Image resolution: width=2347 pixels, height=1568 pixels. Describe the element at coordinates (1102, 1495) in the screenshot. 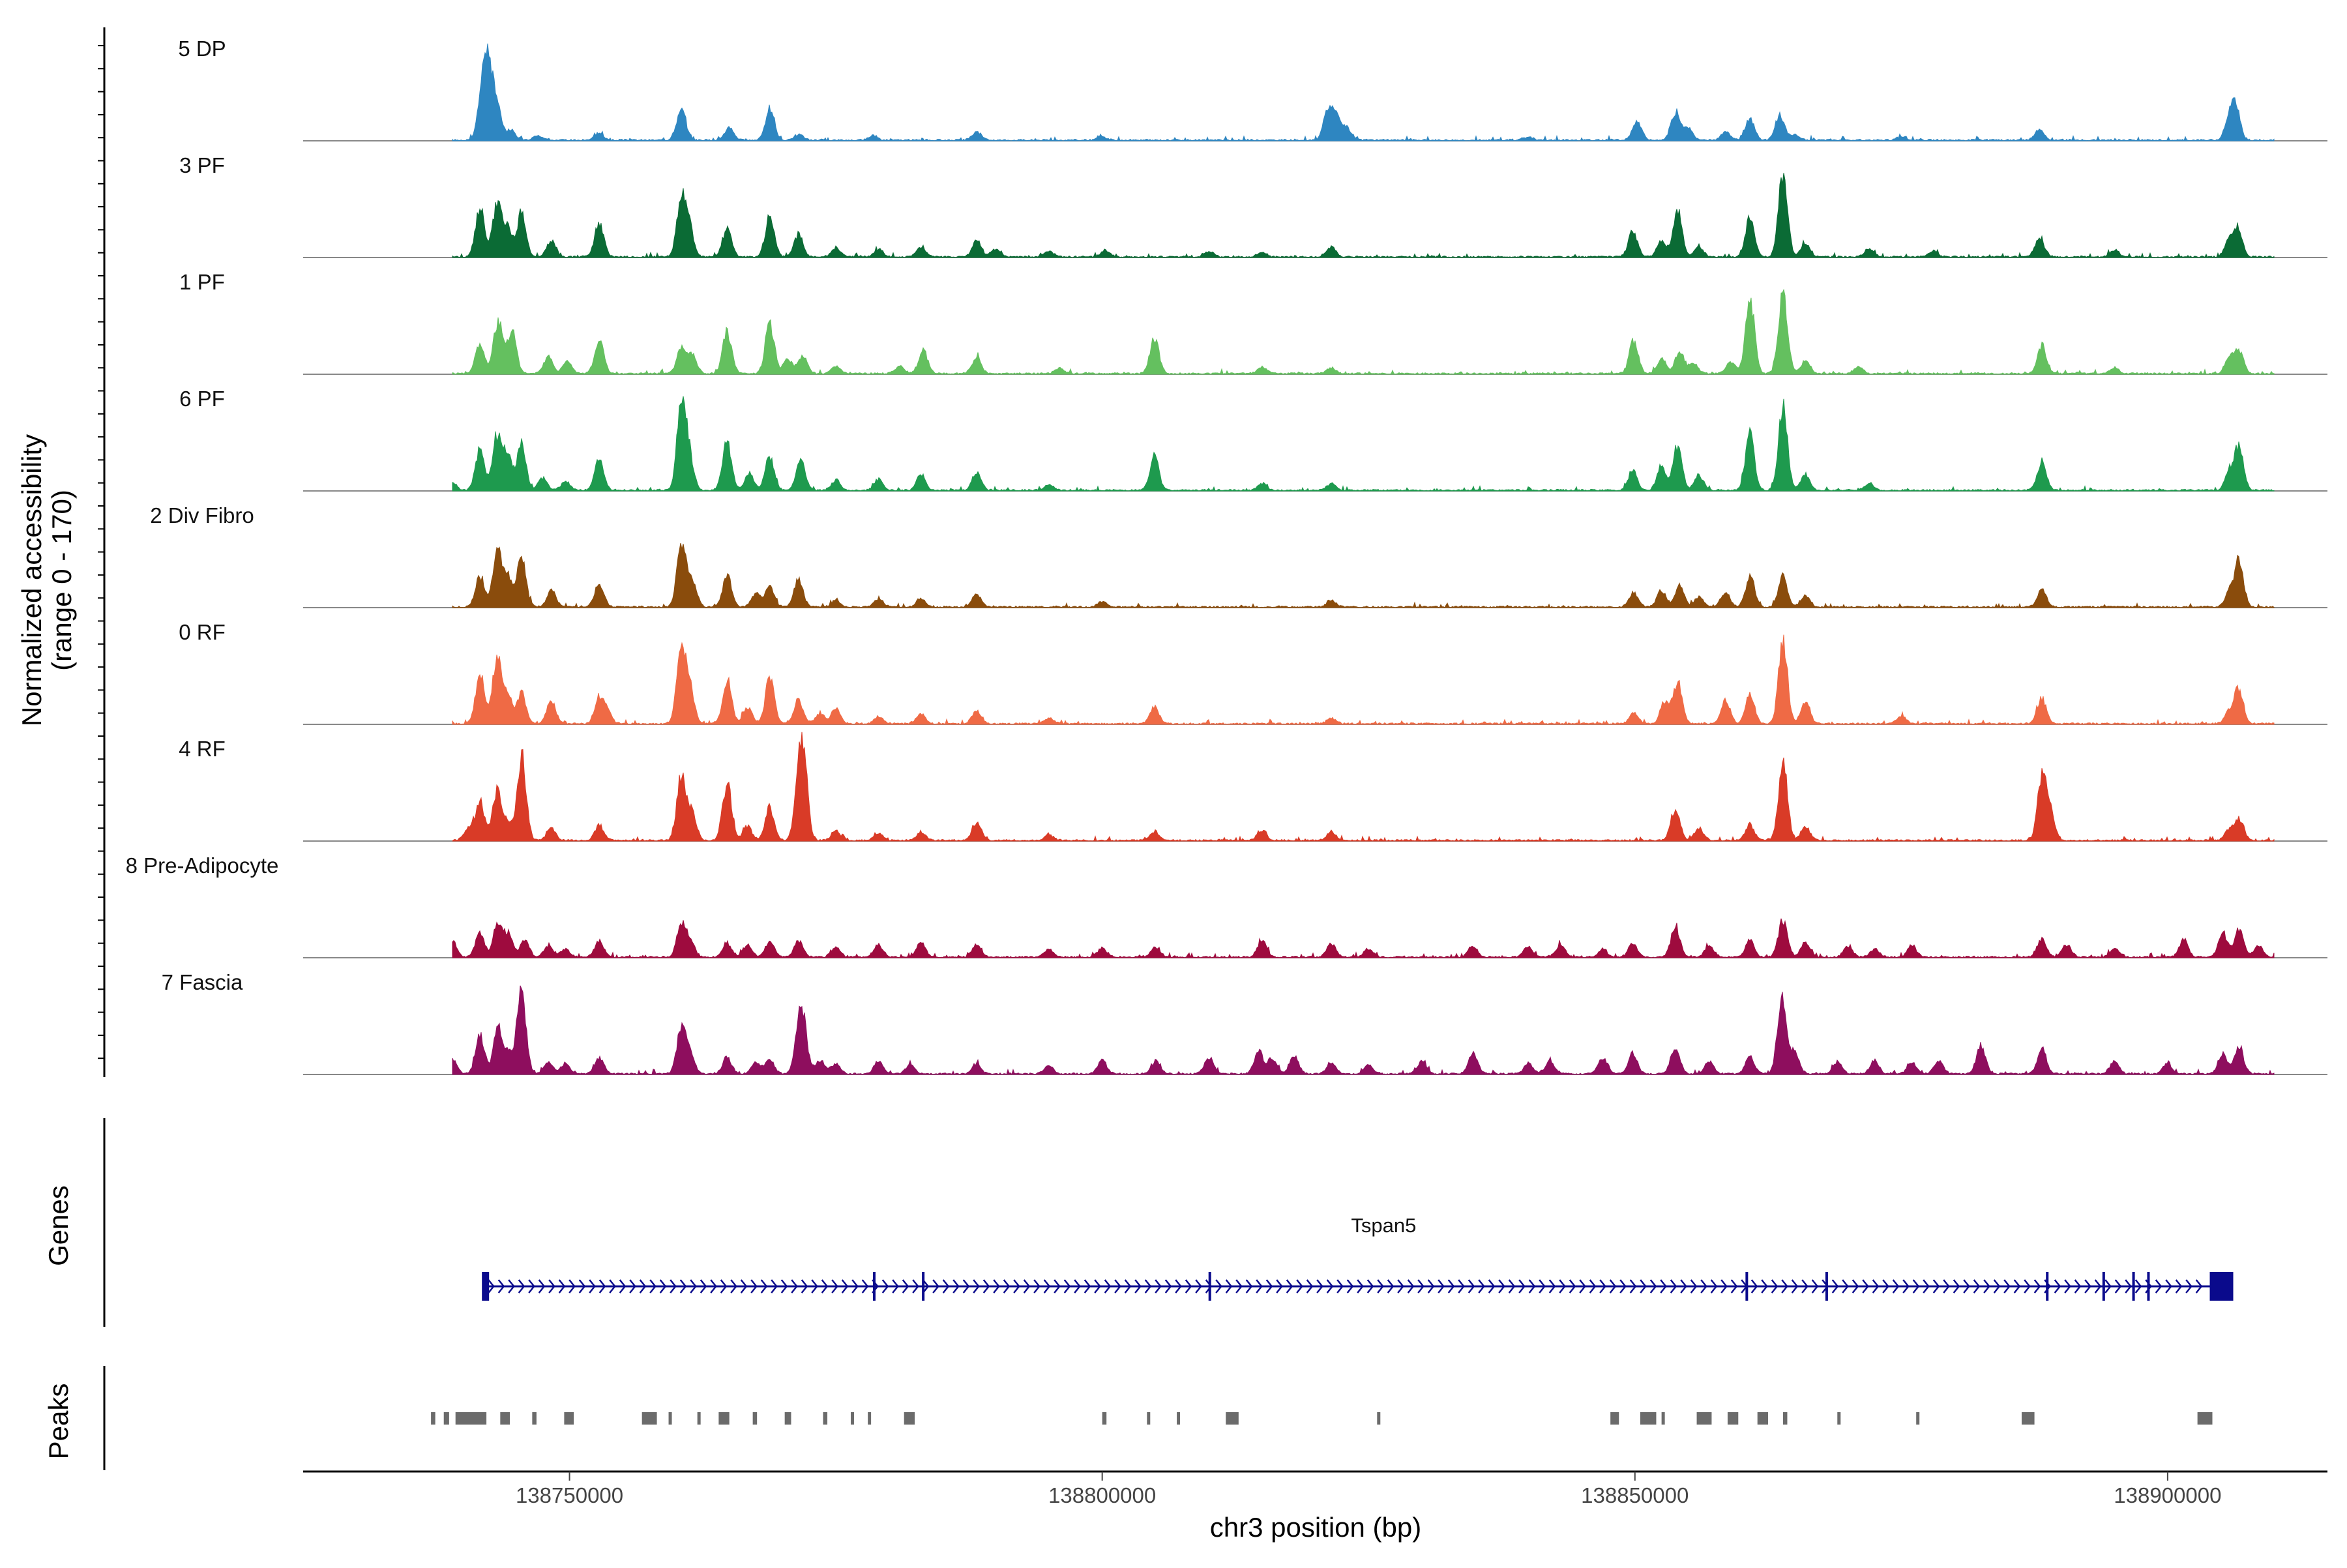

I see `x-tick-label: 138800000` at that location.